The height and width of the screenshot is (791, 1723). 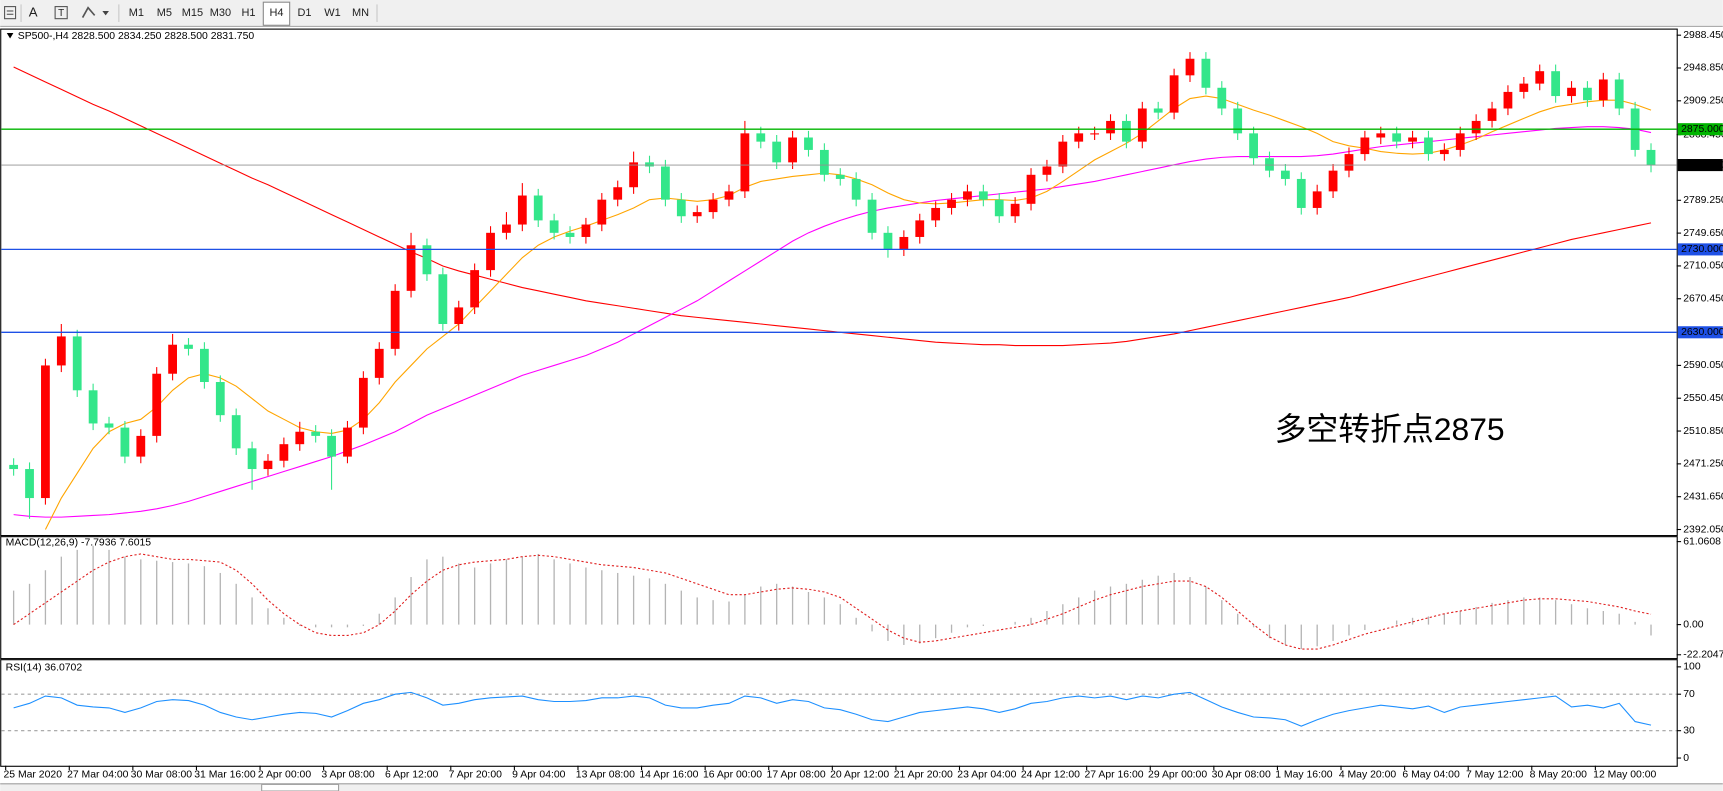 I want to click on x-tick-label: 6 Apr 12:00, so click(x=412, y=774).